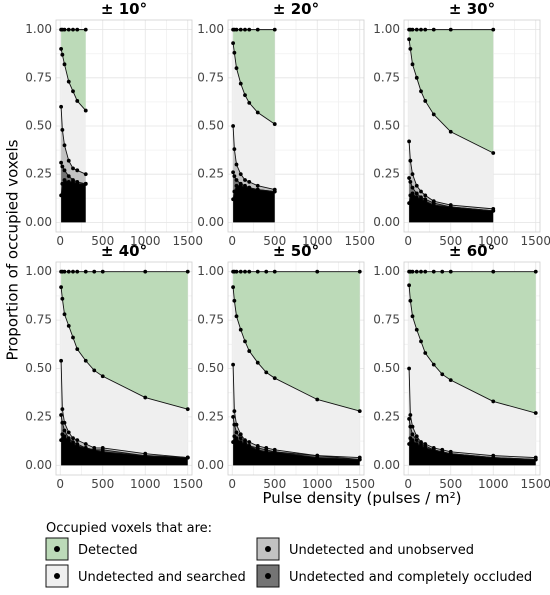  I want to click on panel-4: ± 40° 0.00 0.25 0.50 0.75 1.00 0 500 1000 1500, so click(114, 366).